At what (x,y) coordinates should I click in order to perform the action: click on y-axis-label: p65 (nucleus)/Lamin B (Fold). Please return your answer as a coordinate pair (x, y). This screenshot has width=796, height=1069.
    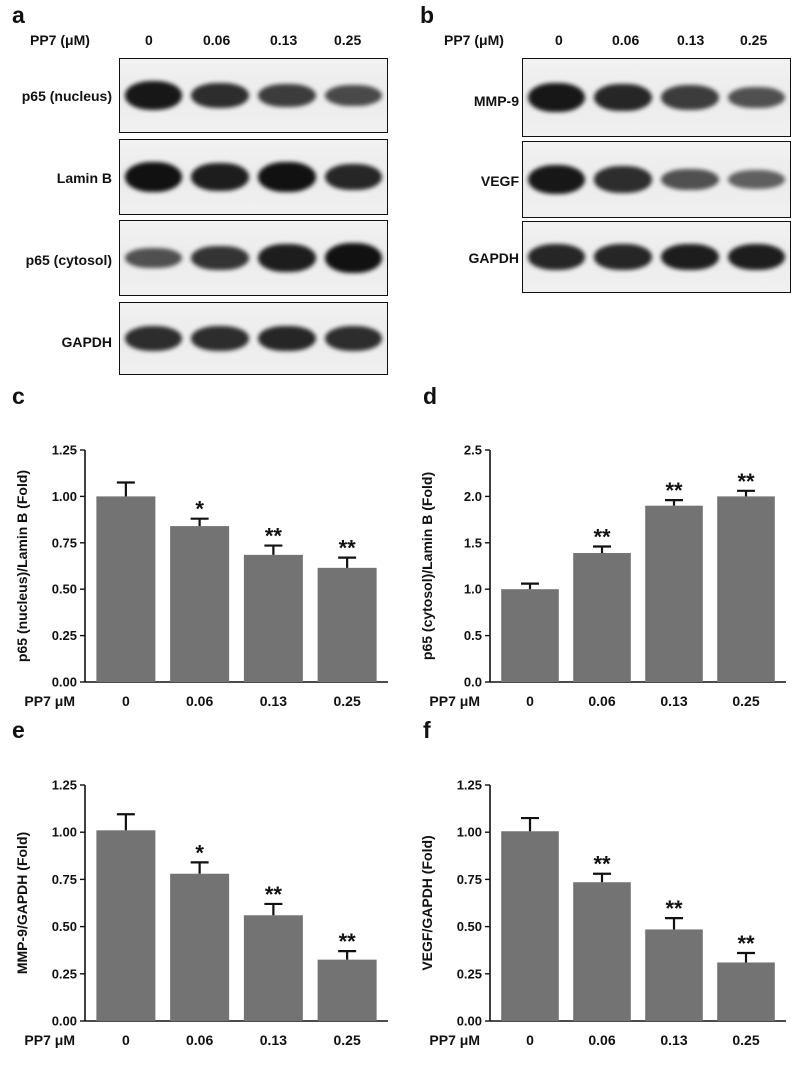
    Looking at the image, I should click on (22, 566).